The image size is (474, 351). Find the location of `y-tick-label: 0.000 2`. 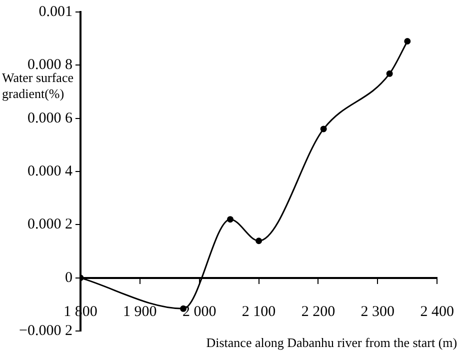

y-tick-label: 0.000 2 is located at coordinates (49, 224).